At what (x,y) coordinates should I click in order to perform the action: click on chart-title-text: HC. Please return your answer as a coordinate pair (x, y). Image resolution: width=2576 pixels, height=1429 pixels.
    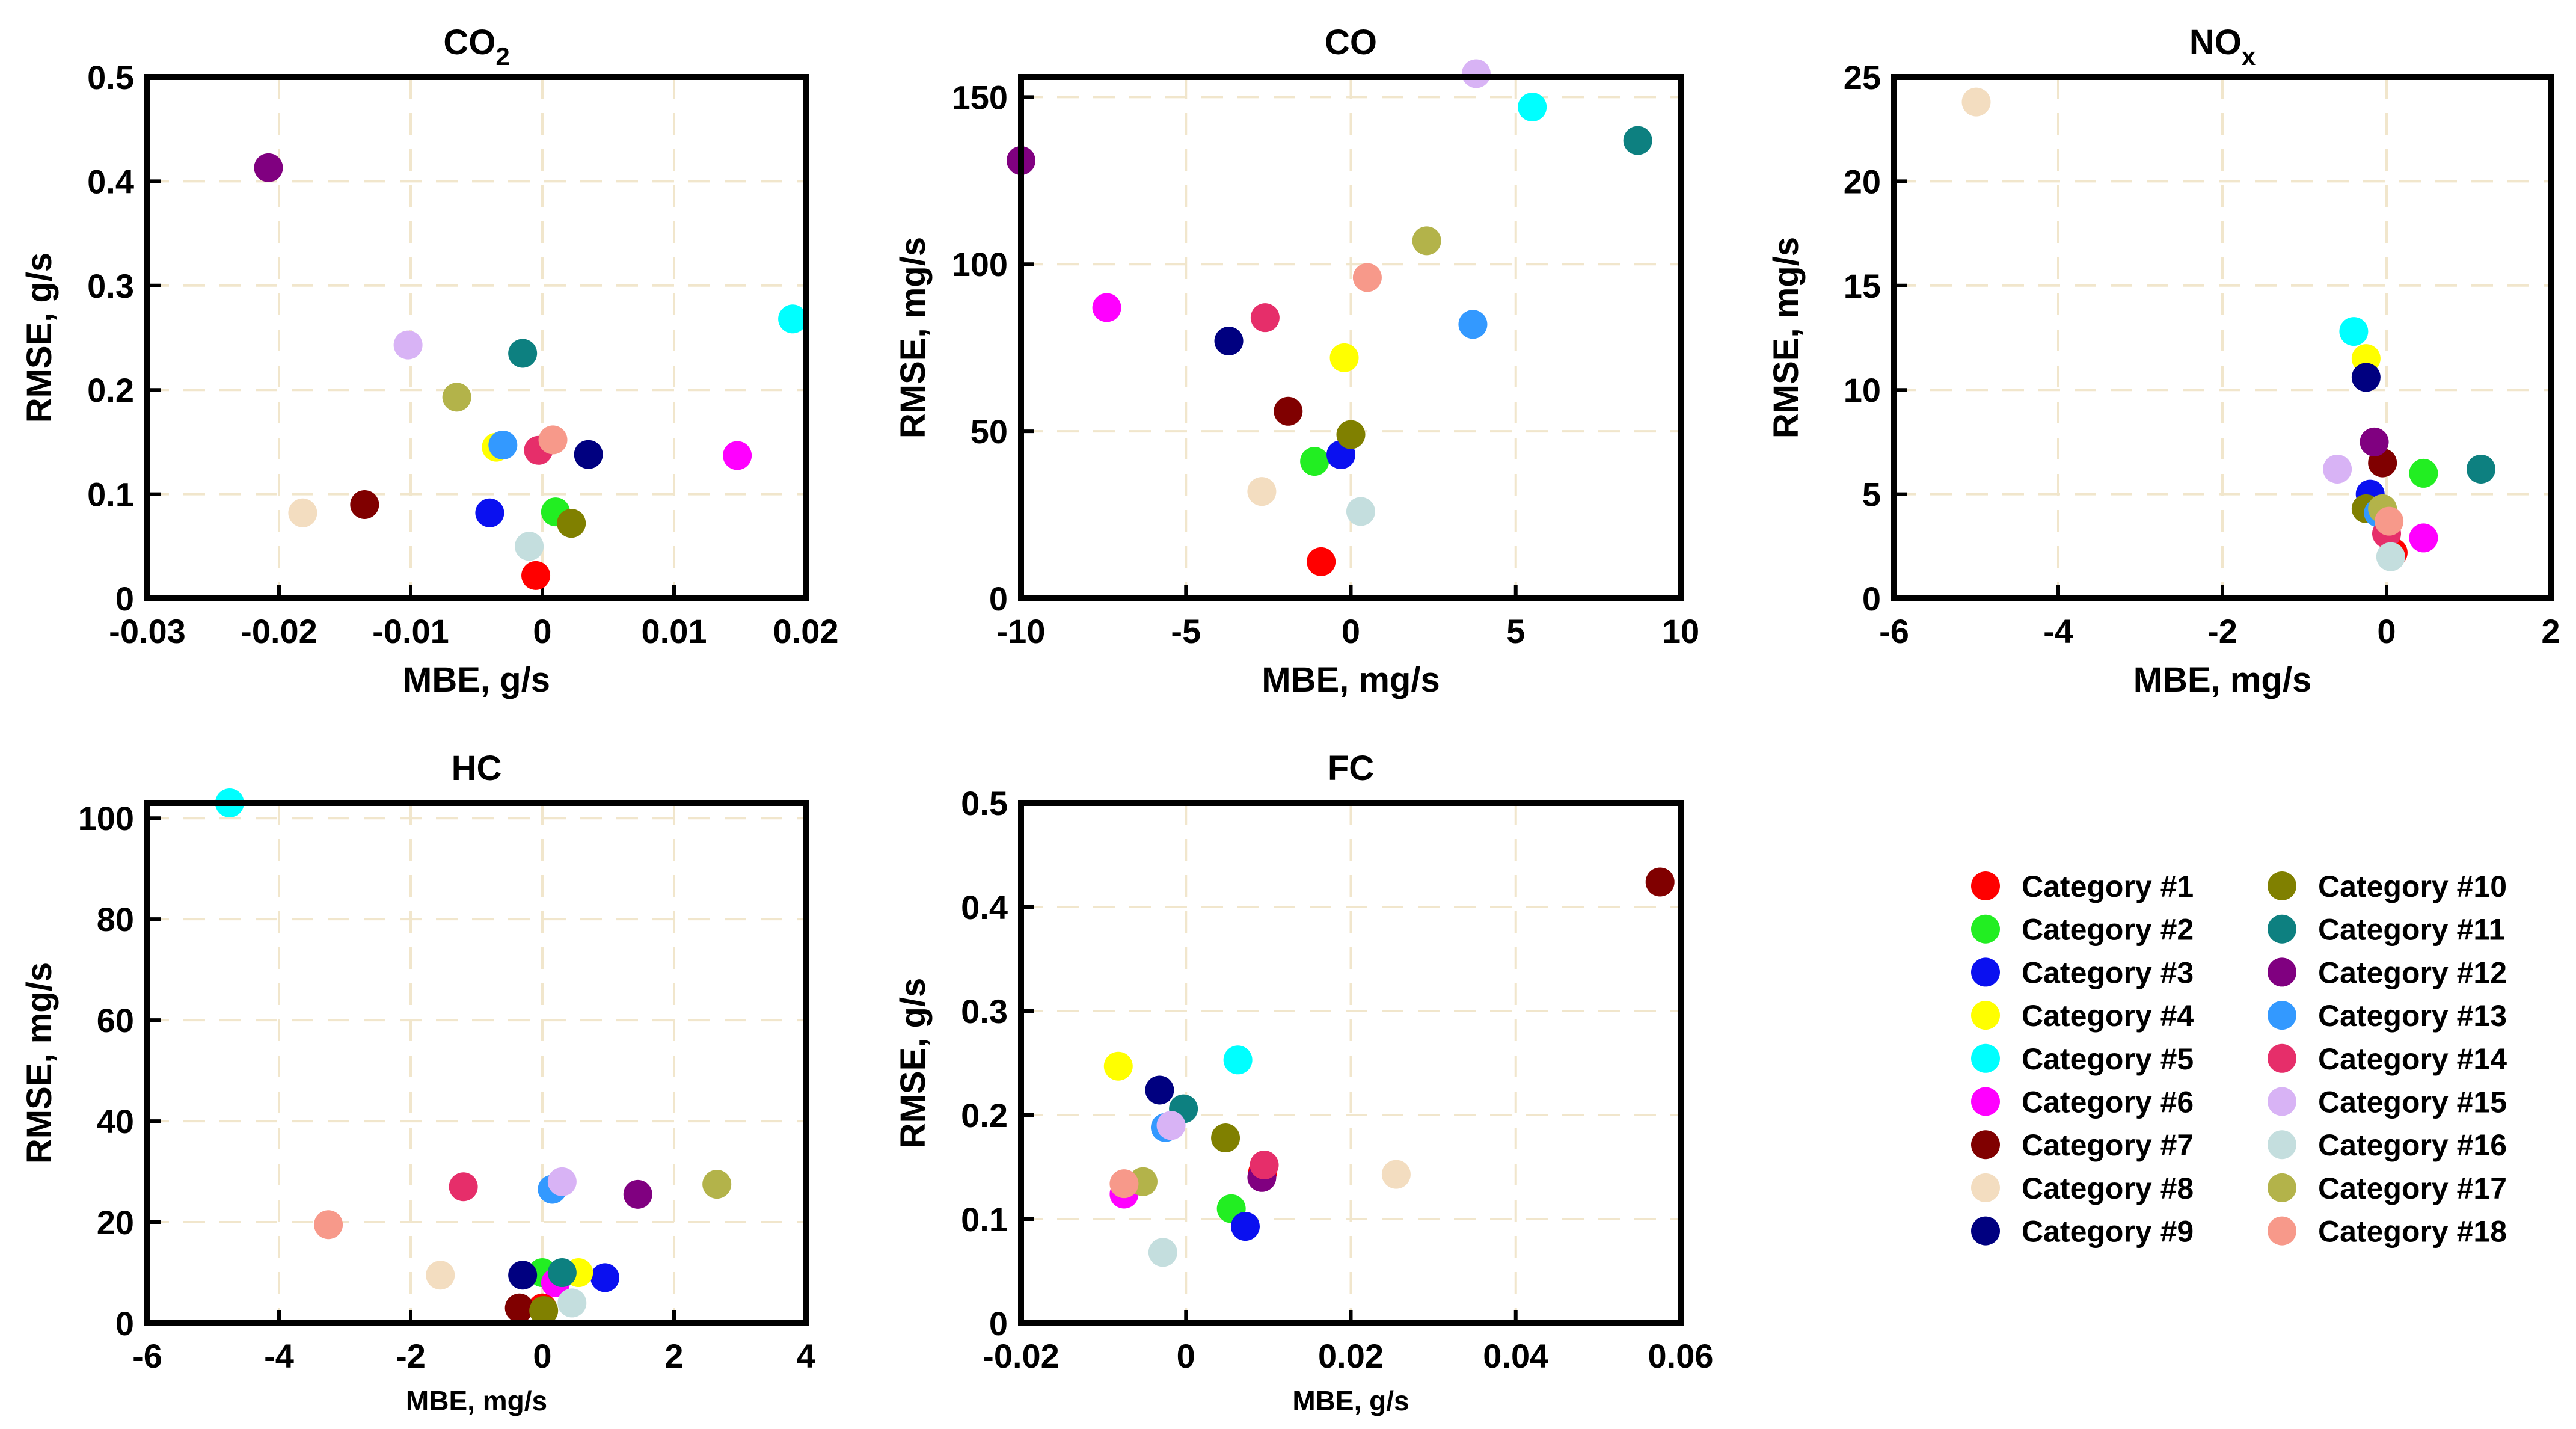
    Looking at the image, I should click on (477, 768).